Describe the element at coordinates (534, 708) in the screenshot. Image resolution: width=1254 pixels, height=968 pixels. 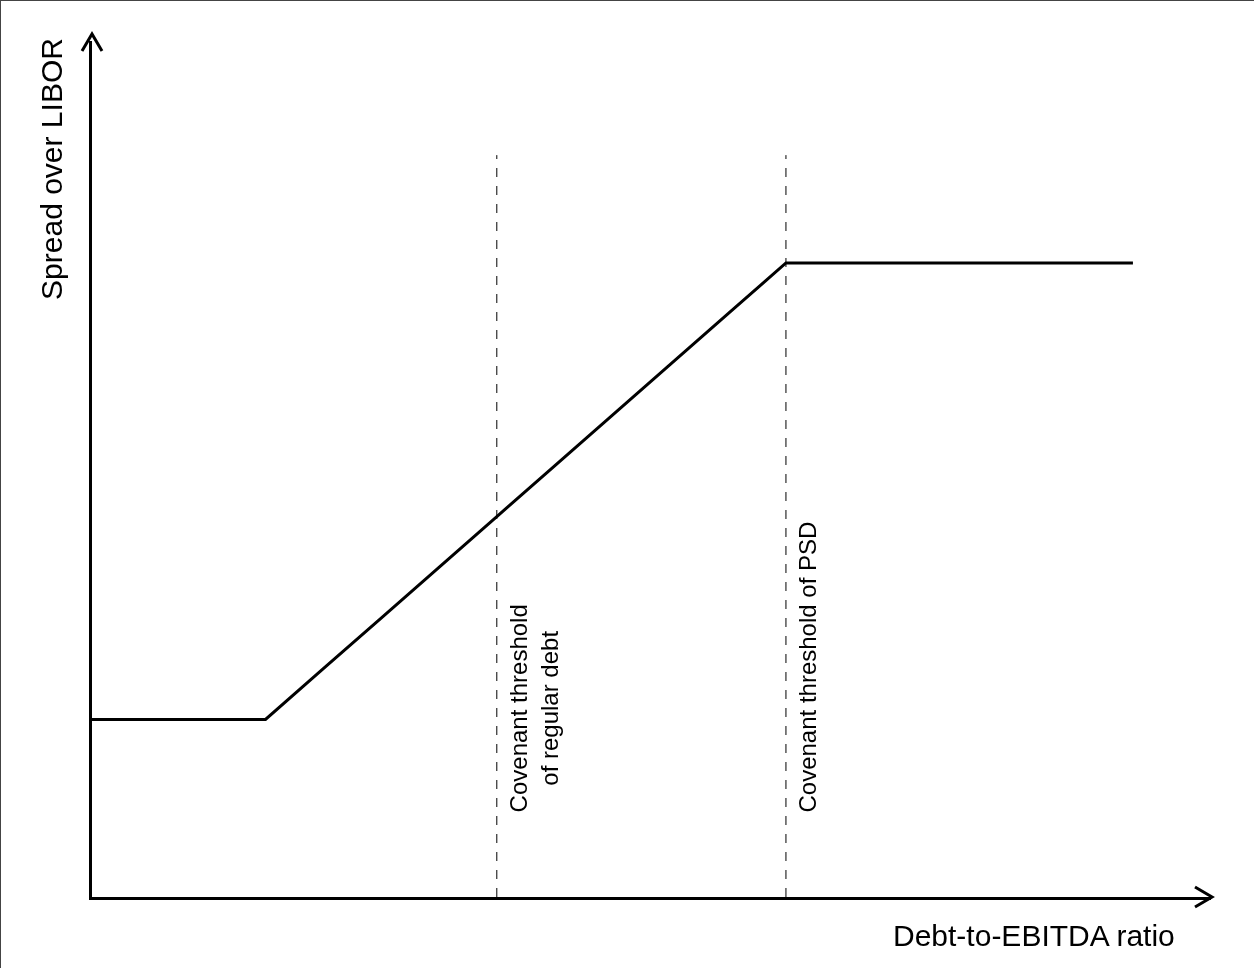
I see `annotation: Covenant threshold of regular debt` at that location.